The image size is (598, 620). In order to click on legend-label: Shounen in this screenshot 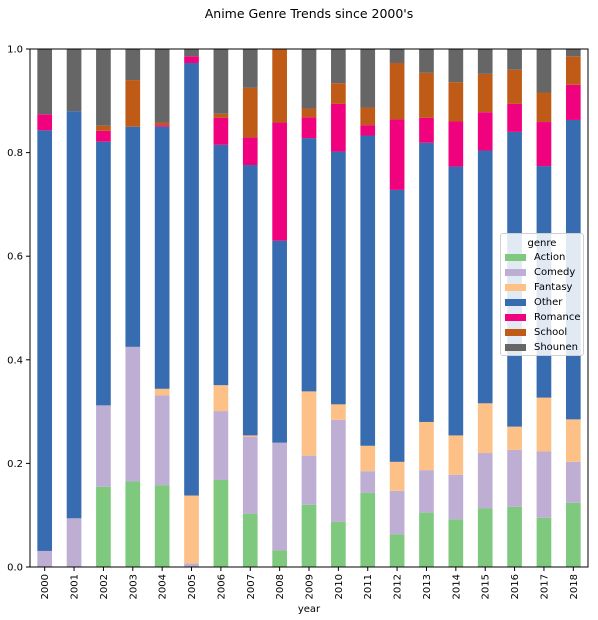, I will do `click(556, 347)`.